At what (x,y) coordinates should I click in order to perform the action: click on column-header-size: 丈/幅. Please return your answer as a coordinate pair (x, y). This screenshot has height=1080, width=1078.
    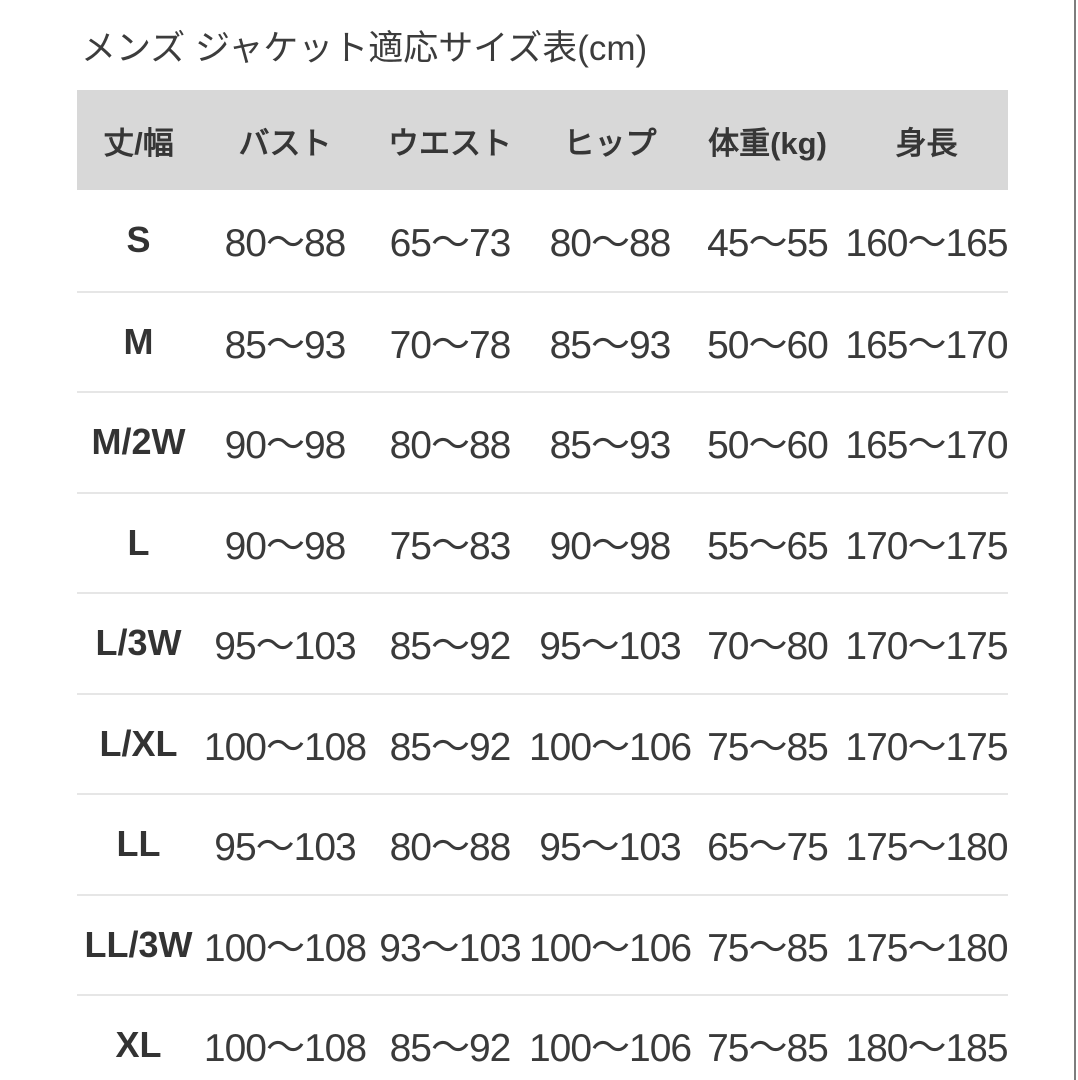
    Looking at the image, I should click on (138, 143).